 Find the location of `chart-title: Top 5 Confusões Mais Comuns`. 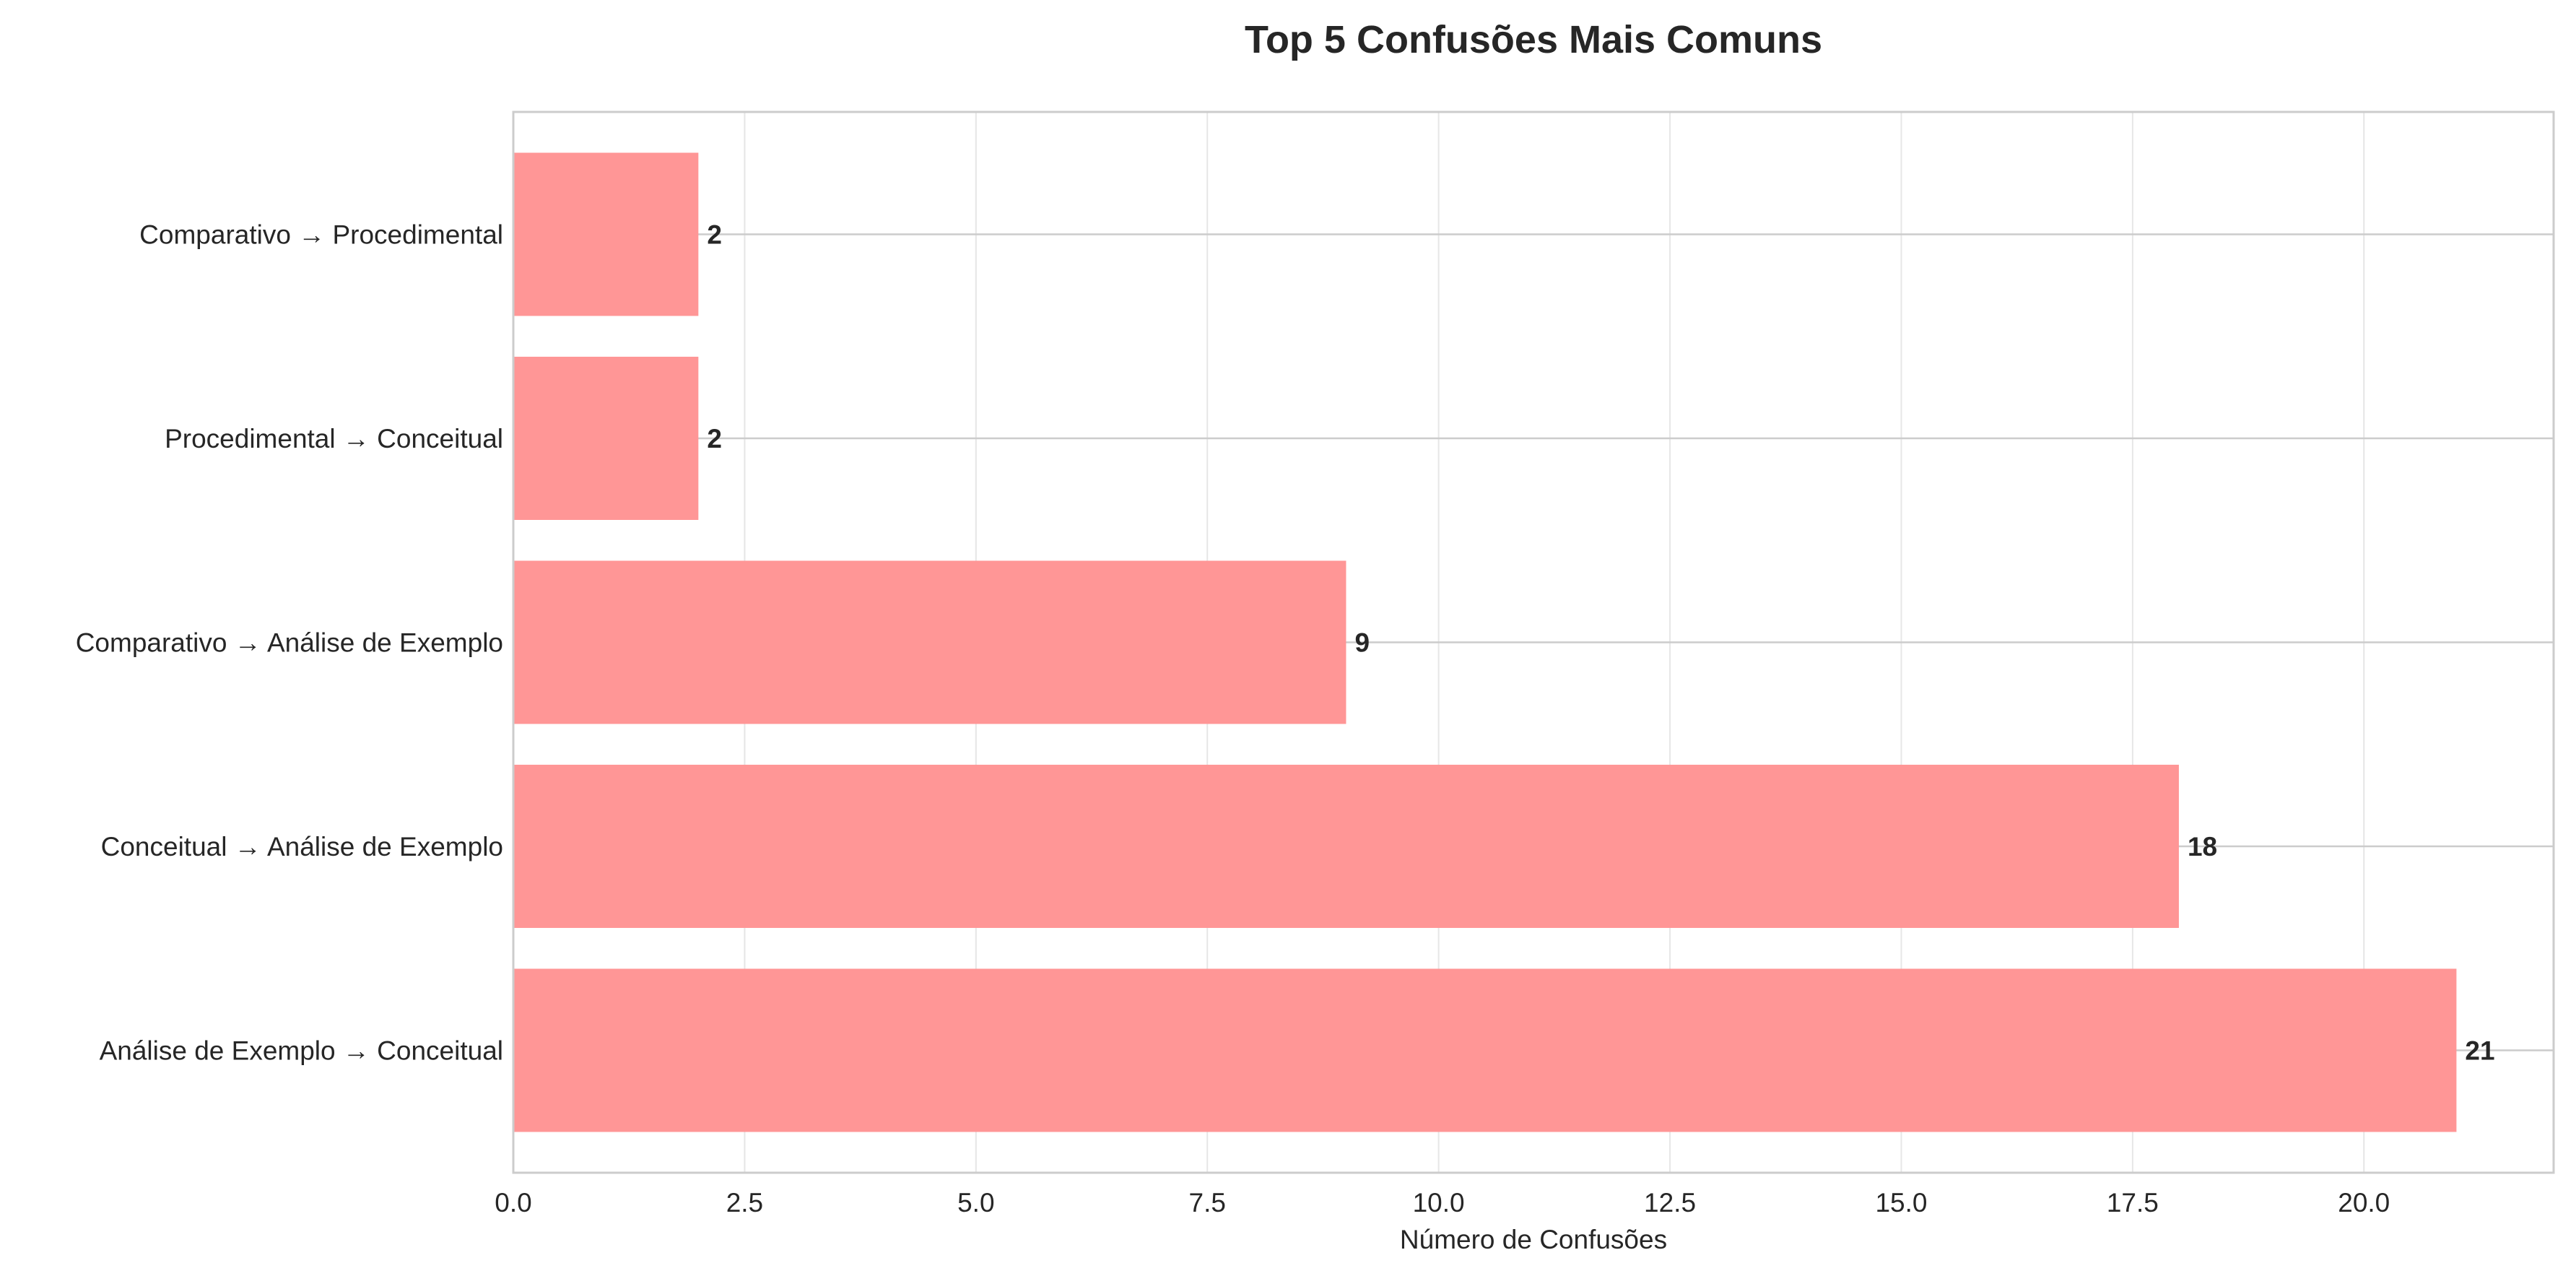

chart-title: Top 5 Confusões Mais Comuns is located at coordinates (1534, 39).